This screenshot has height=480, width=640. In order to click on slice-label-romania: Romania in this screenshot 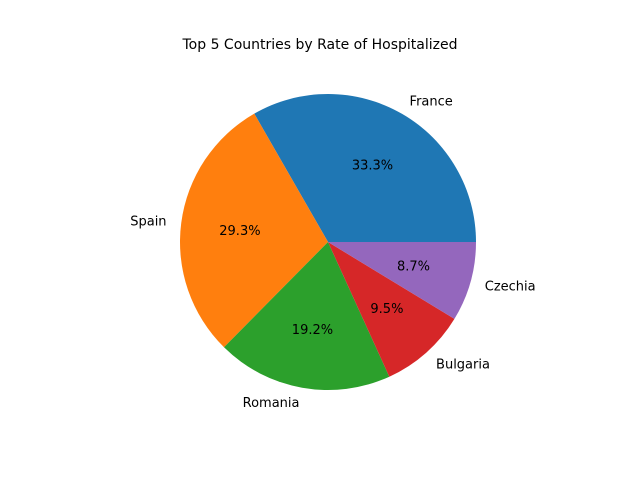, I will do `click(271, 403)`.